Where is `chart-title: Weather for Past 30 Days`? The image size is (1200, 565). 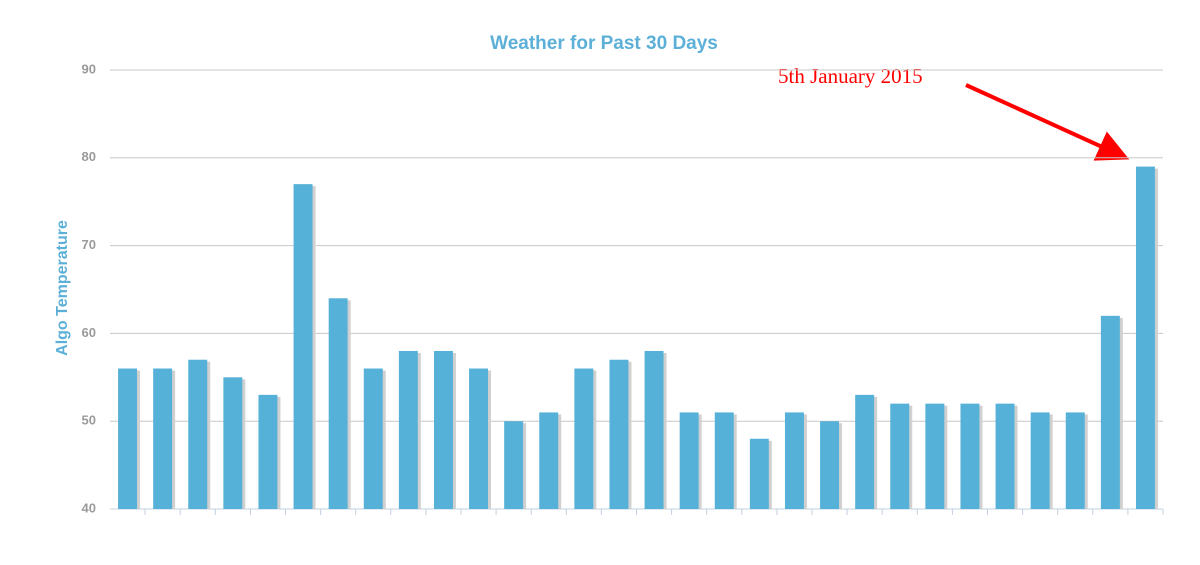
chart-title: Weather for Past 30 Days is located at coordinates (604, 43).